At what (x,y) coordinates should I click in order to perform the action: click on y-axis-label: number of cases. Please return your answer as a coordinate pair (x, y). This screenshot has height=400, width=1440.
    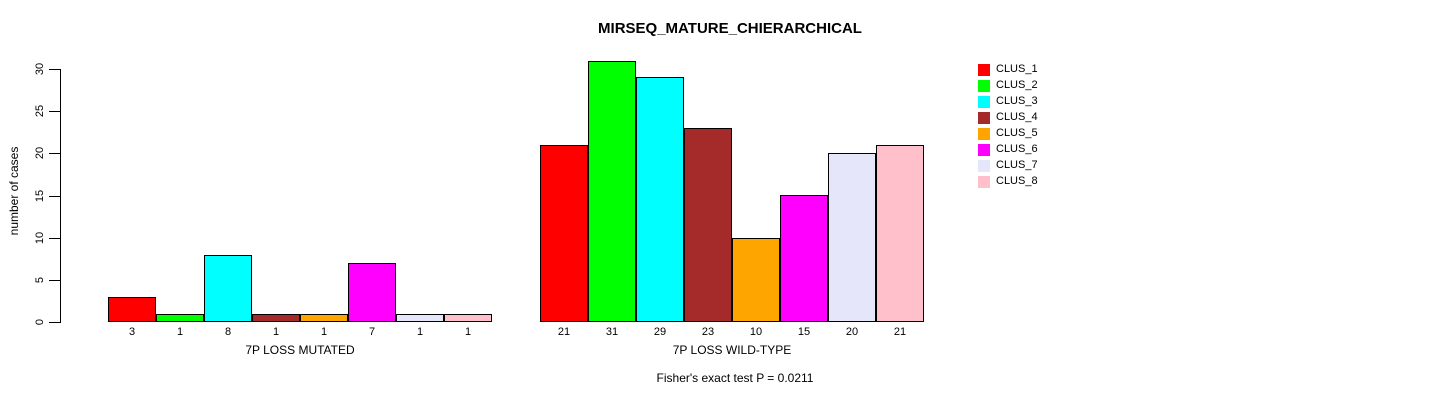
    Looking at the image, I should click on (14, 191).